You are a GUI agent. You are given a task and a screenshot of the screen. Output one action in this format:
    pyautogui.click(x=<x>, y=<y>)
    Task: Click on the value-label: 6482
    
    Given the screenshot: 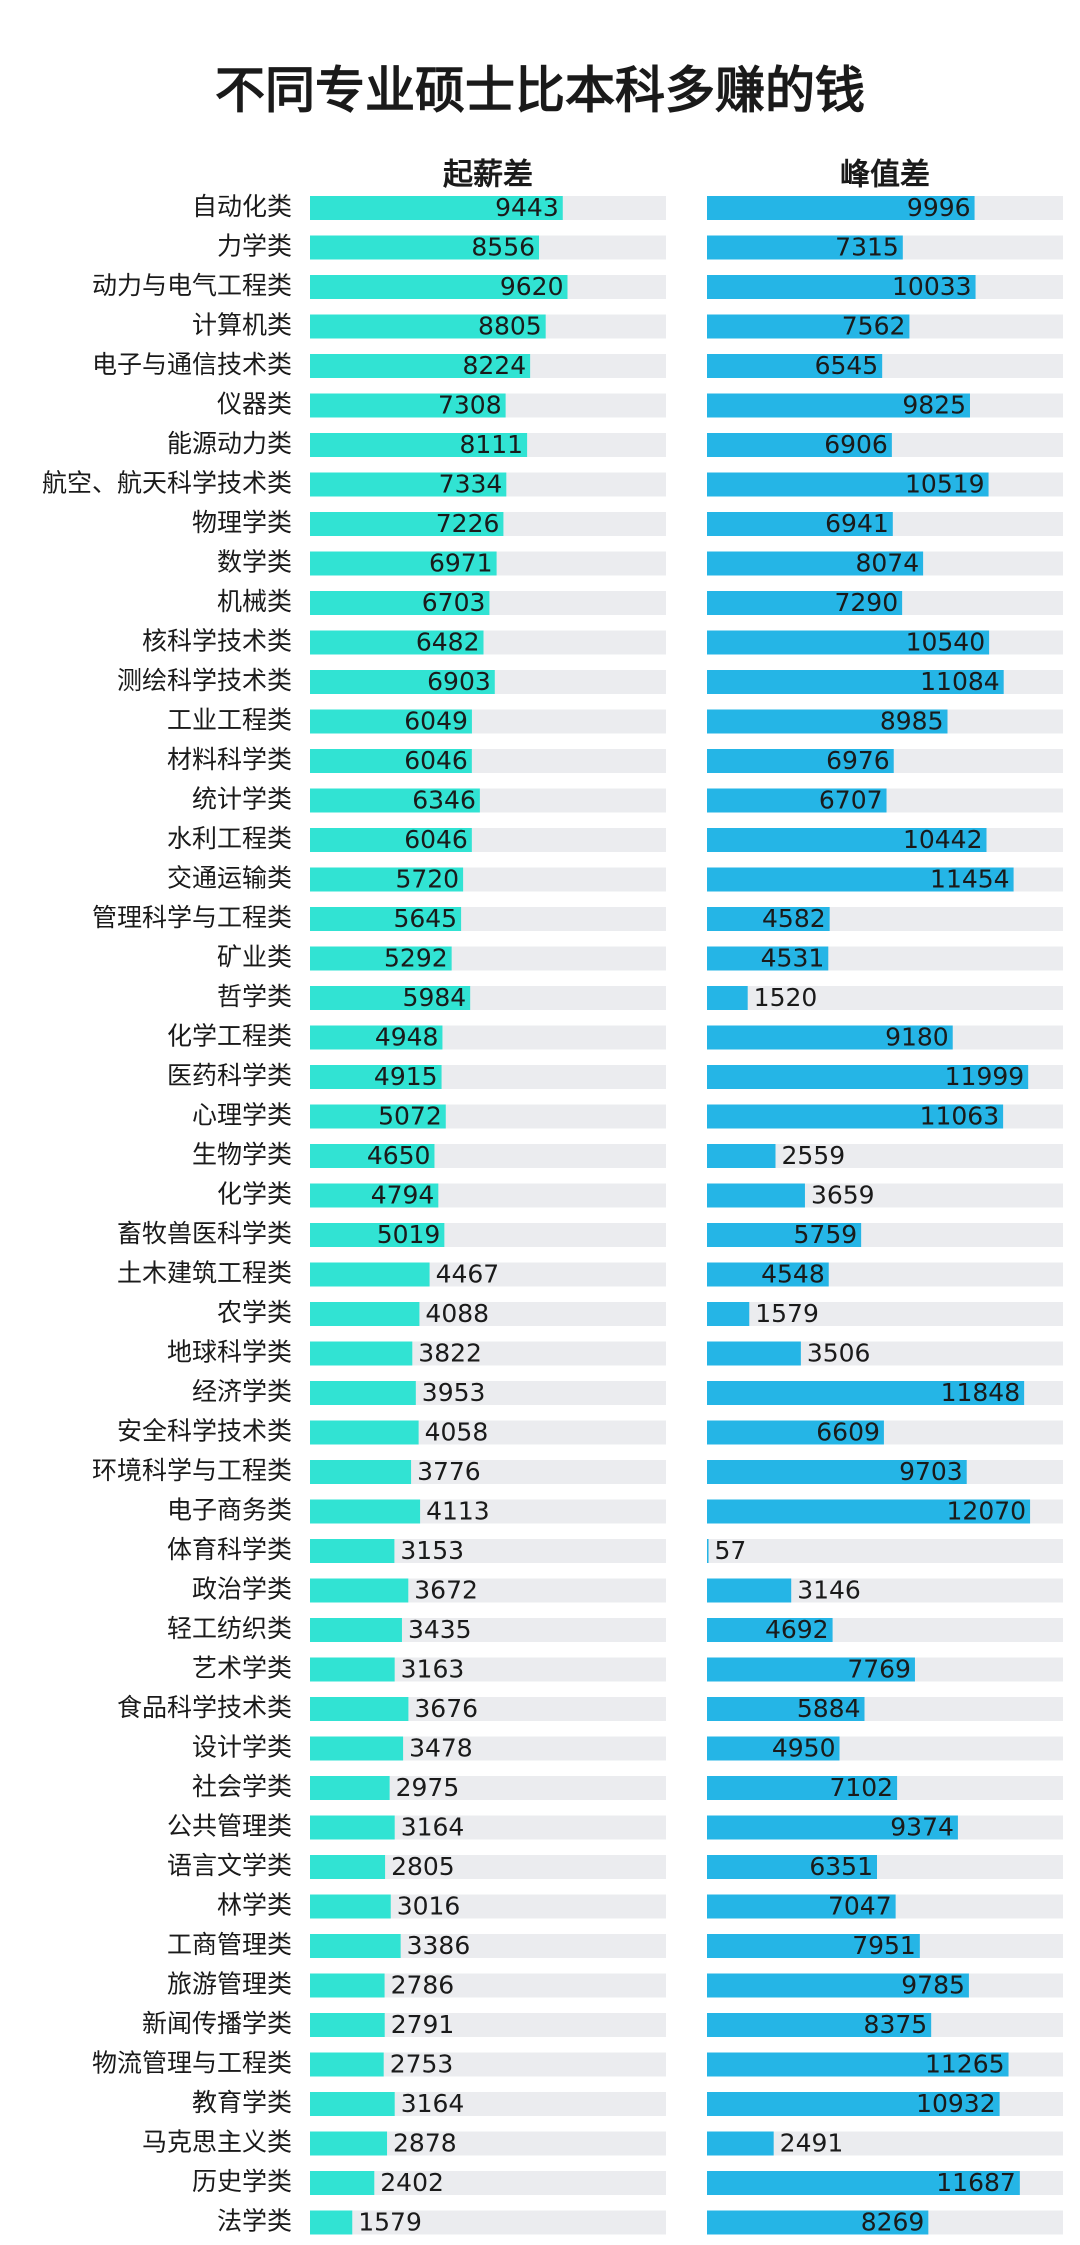 What is the action you would take?
    pyautogui.click(x=448, y=642)
    